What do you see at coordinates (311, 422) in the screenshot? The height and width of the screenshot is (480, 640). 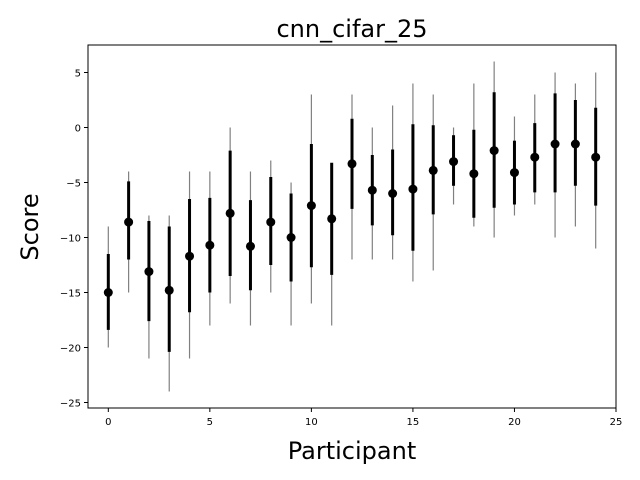 I see `x-tick-label: 10` at bounding box center [311, 422].